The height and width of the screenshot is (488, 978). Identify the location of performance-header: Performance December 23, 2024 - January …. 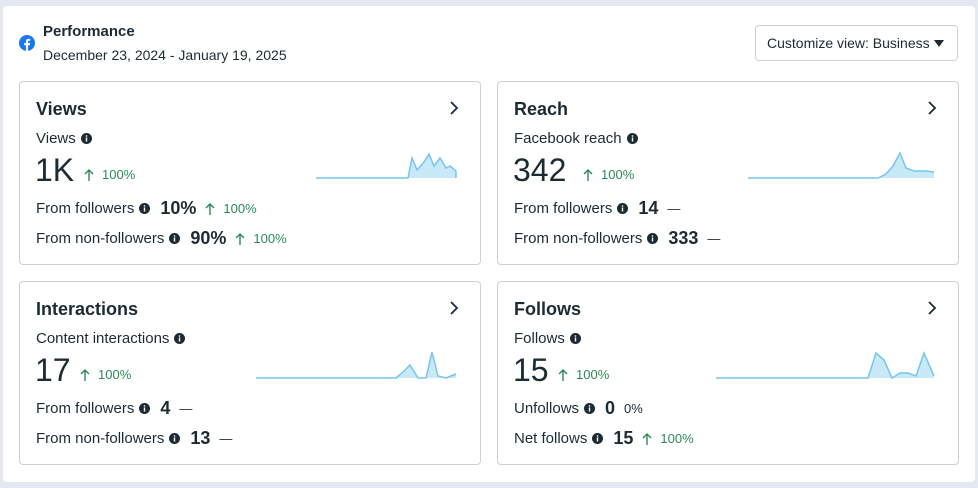
(489, 41).